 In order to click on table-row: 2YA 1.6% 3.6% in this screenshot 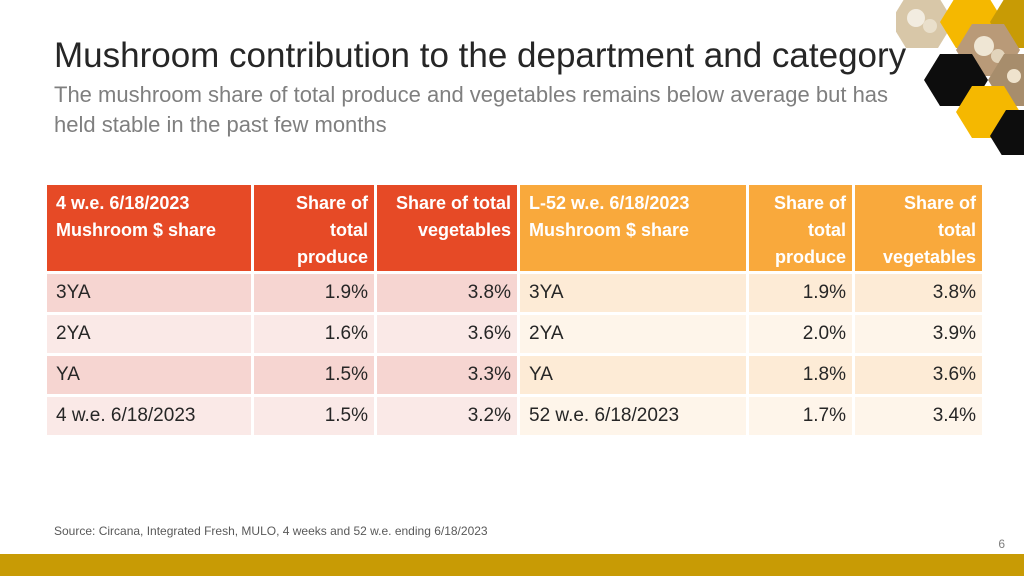, I will do `click(282, 334)`.